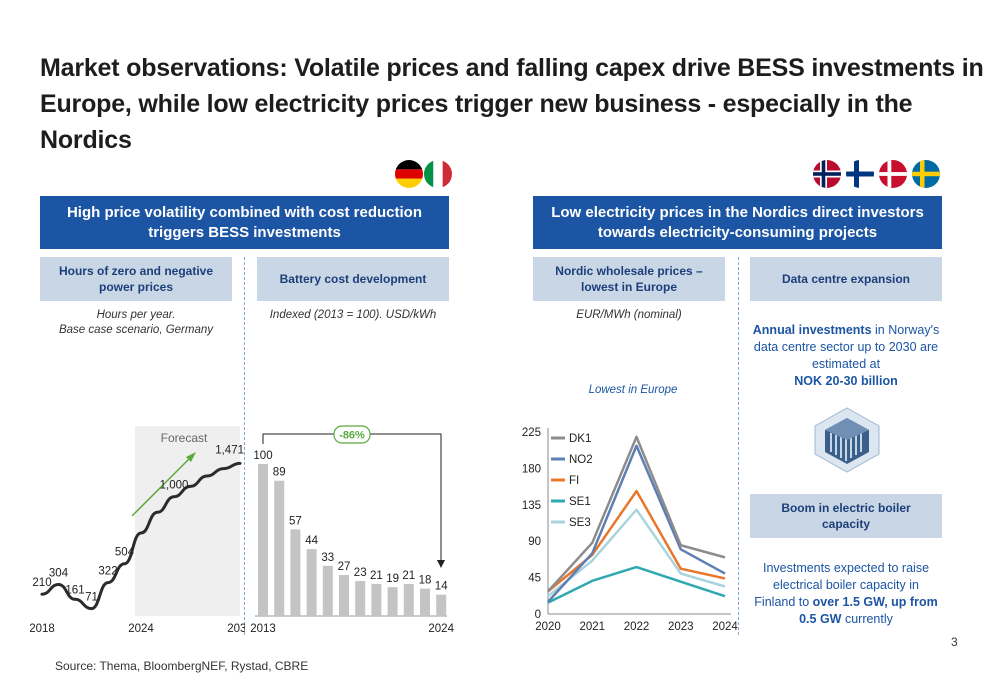 The width and height of the screenshot is (1000, 685). What do you see at coordinates (531, 469) in the screenshot?
I see `nordic-y-tick-label: 180` at bounding box center [531, 469].